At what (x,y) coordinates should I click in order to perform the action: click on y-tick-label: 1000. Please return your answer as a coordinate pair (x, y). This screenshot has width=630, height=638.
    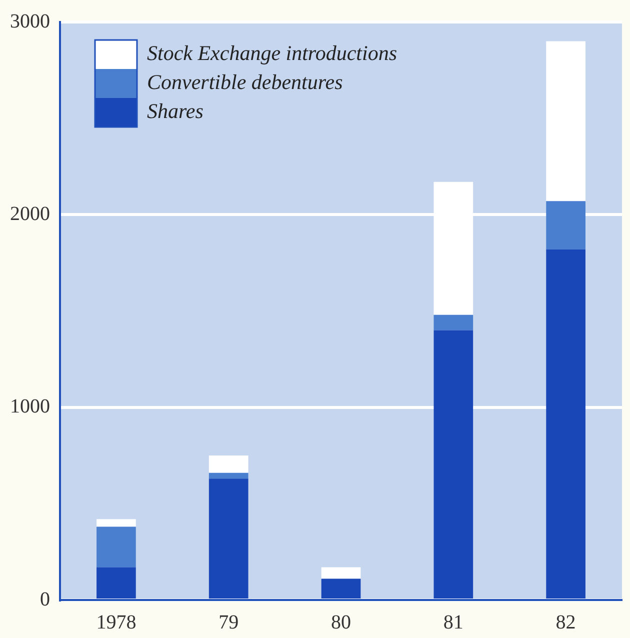
    Looking at the image, I should click on (30, 407).